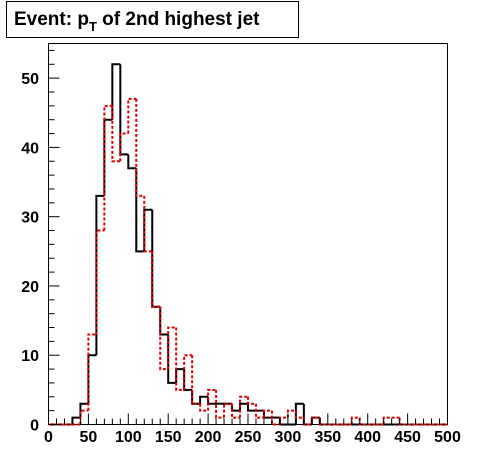 This screenshot has height=472, width=496. What do you see at coordinates (248, 419) in the screenshot?
I see `x-axis-ticks` at bounding box center [248, 419].